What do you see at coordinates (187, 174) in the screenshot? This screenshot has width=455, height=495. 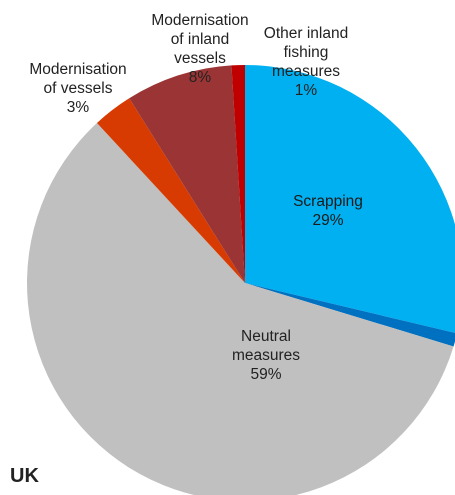 I see `pie-slice-modernisation-of-inland-vessels` at bounding box center [187, 174].